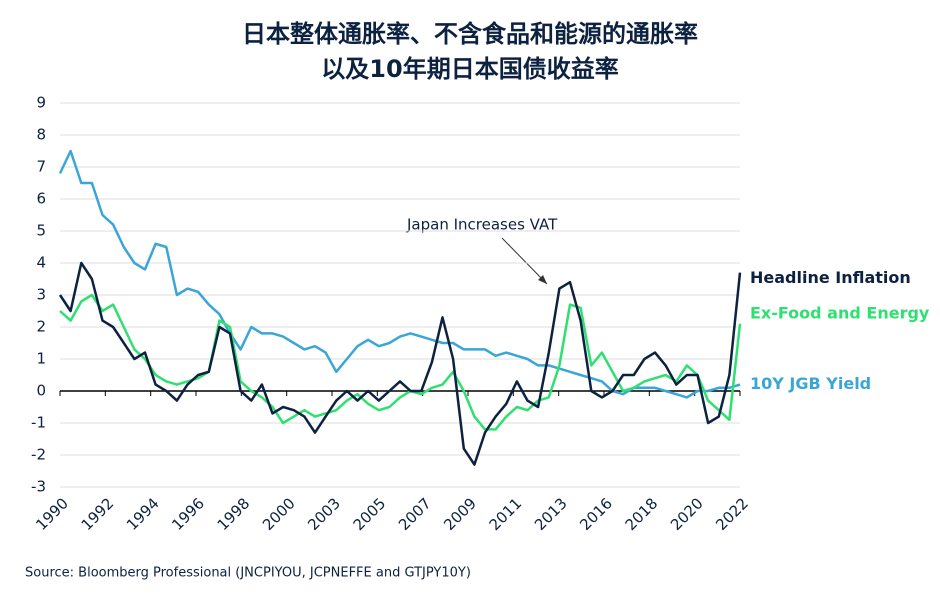 The image size is (940, 600). What do you see at coordinates (41, 199) in the screenshot?
I see `y-tick-label: 6` at bounding box center [41, 199].